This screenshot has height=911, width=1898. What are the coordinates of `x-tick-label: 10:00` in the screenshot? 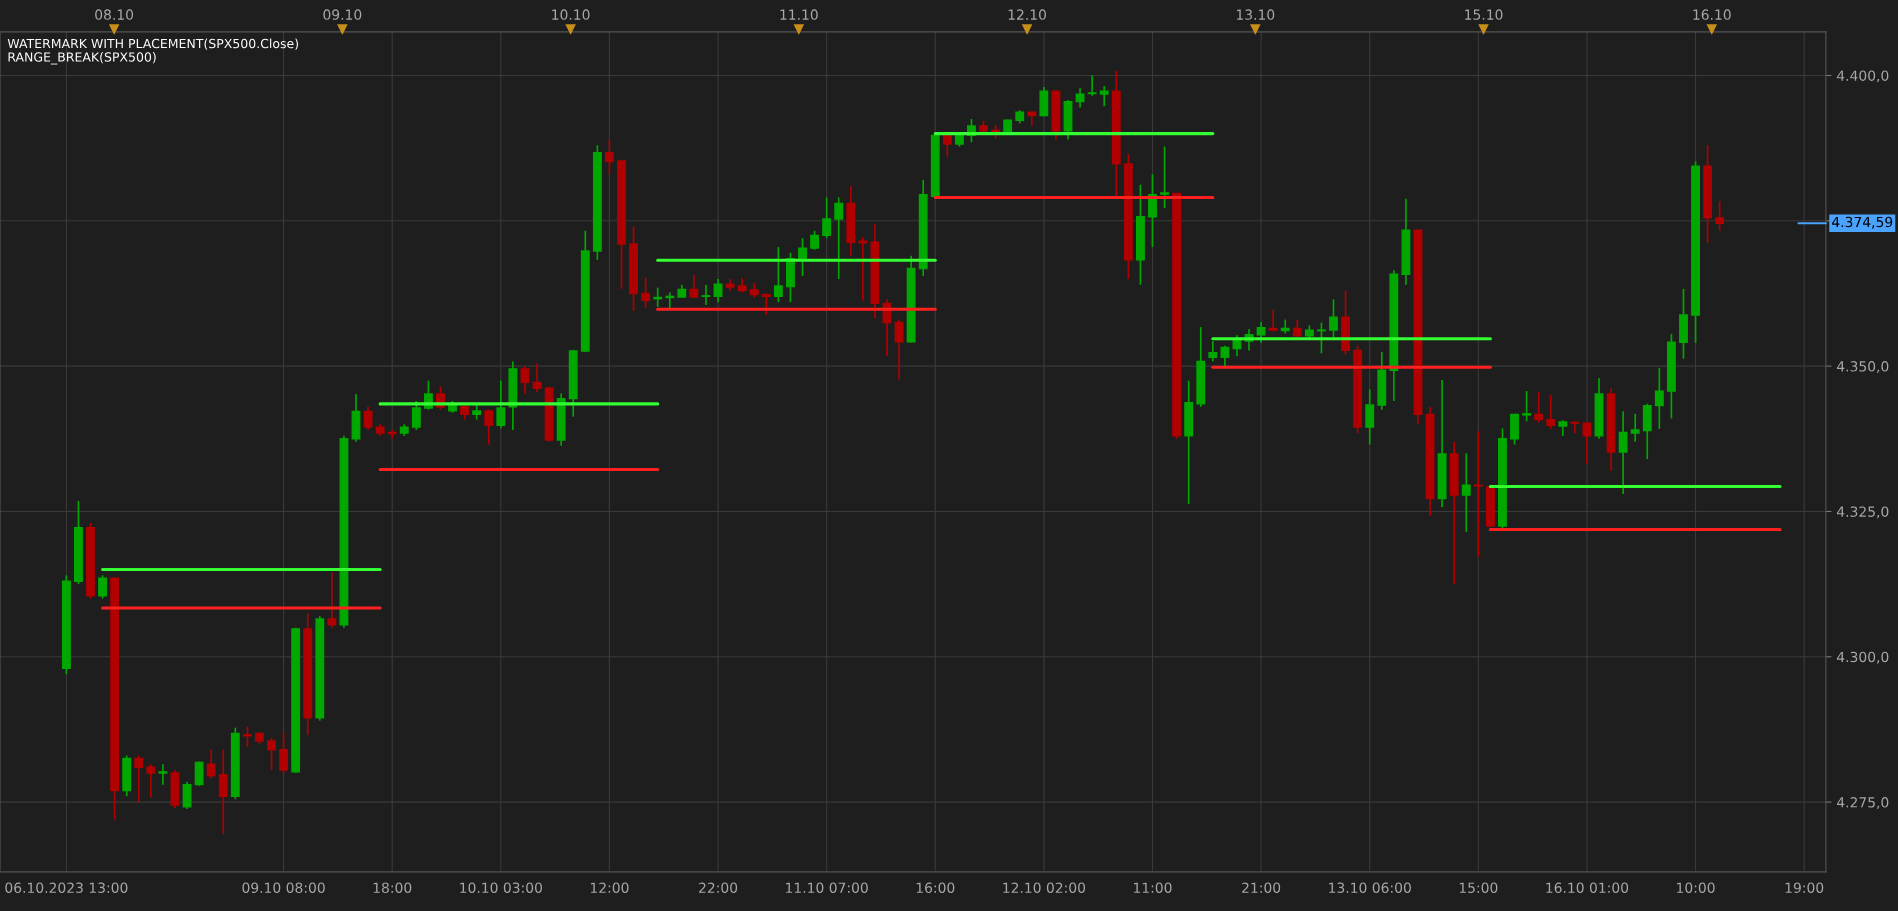 It's located at (1696, 887).